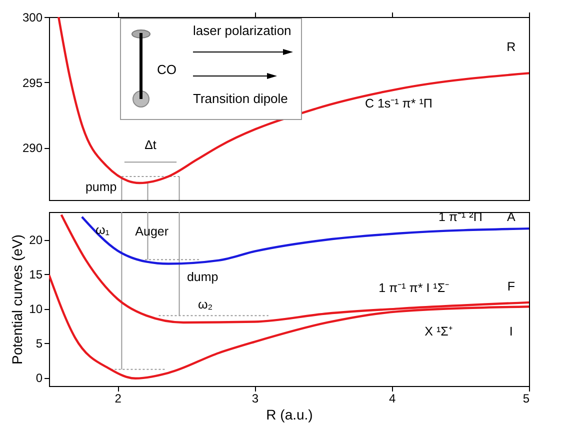 This screenshot has height=435, width=576. What do you see at coordinates (32, 83) in the screenshot?
I see `y-tick-label: 295` at bounding box center [32, 83].